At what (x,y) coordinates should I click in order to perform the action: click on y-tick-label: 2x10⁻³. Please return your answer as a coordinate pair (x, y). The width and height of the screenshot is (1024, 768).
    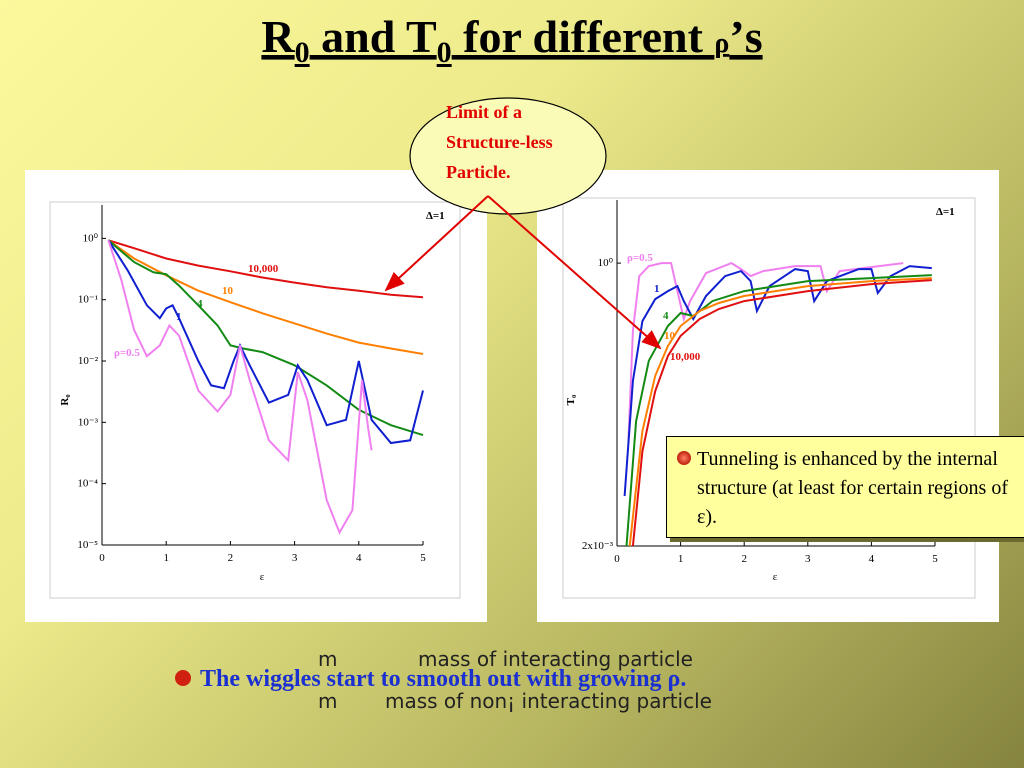
    Looking at the image, I should click on (598, 546).